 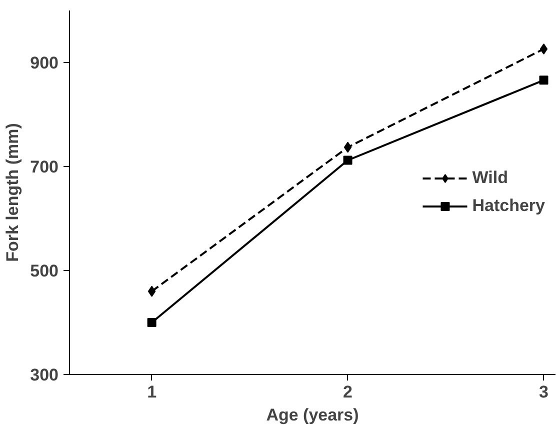 What do you see at coordinates (312, 415) in the screenshot?
I see `x-axis-title: Age (years)` at bounding box center [312, 415].